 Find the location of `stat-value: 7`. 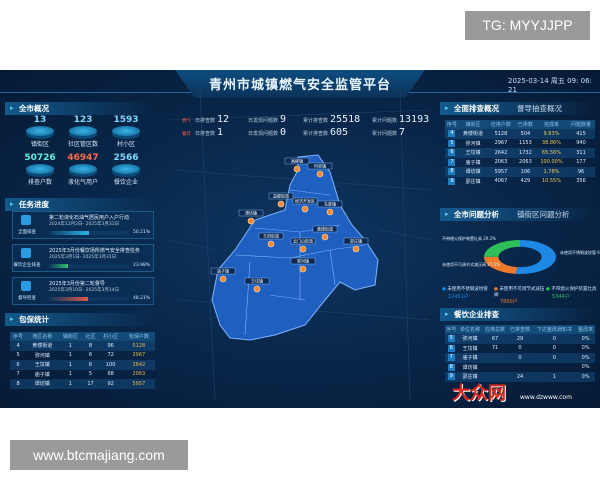

stat-value: 7 is located at coordinates (402, 132).